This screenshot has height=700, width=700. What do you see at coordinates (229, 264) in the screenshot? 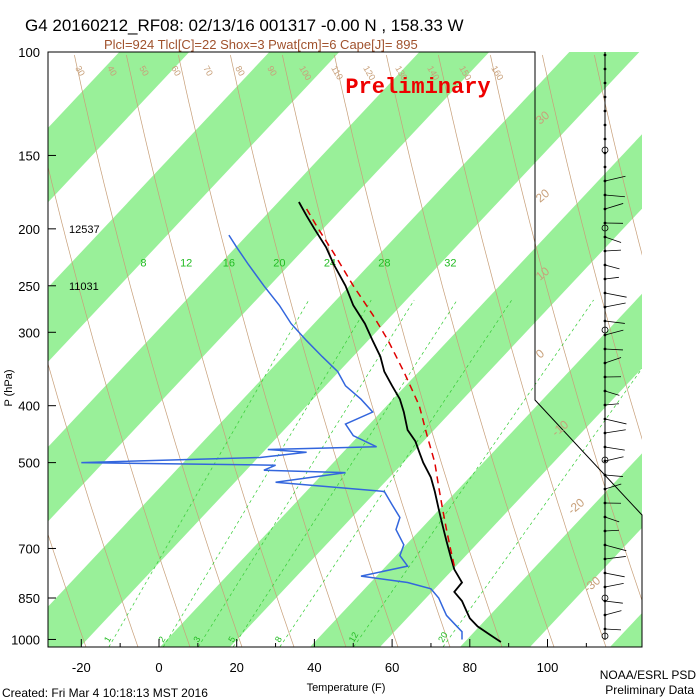
I see `mixing-ratio-label-top: 16` at bounding box center [229, 264].